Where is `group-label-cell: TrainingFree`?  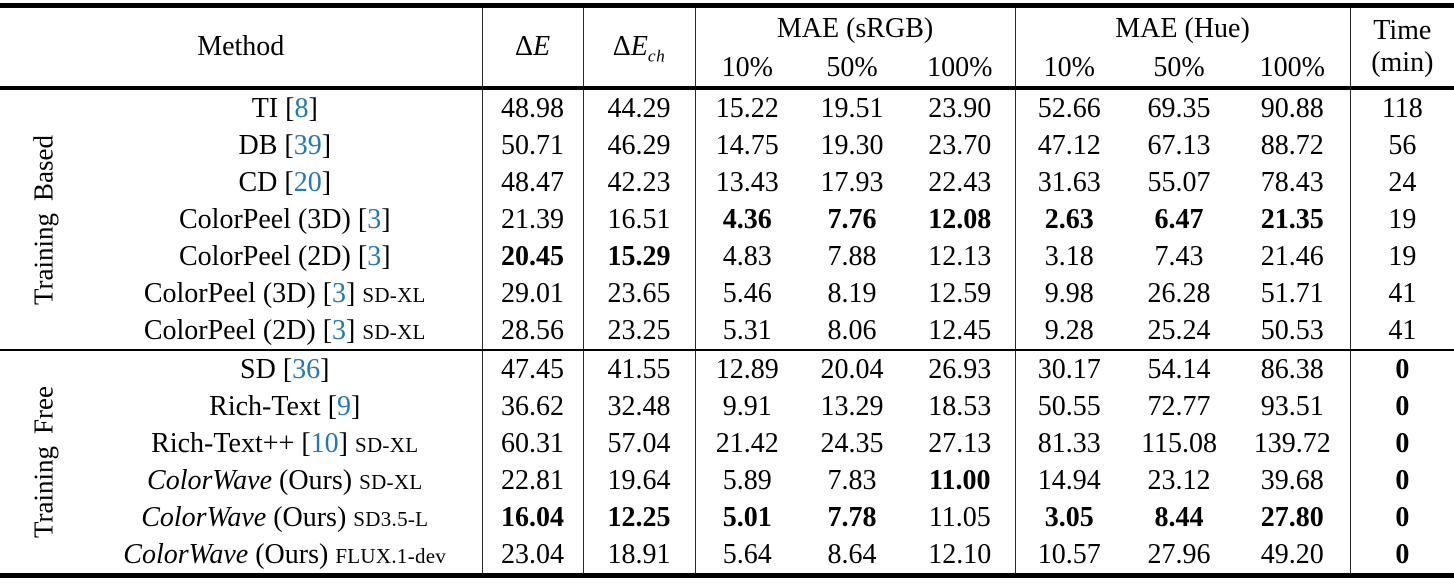
group-label-cell: TrainingFree is located at coordinates (44, 463).